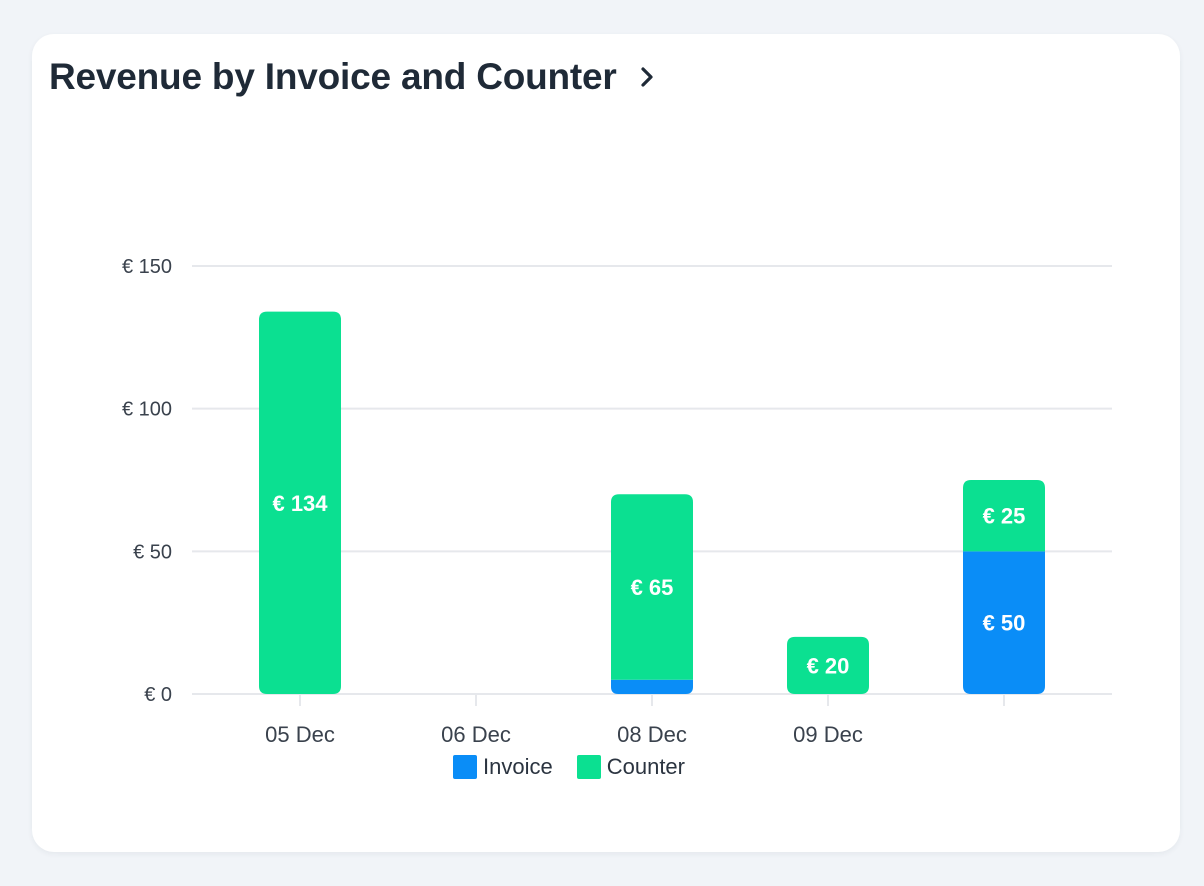 This screenshot has width=1204, height=886. What do you see at coordinates (476, 734) in the screenshot?
I see `x-tick-label: 06 Dec` at bounding box center [476, 734].